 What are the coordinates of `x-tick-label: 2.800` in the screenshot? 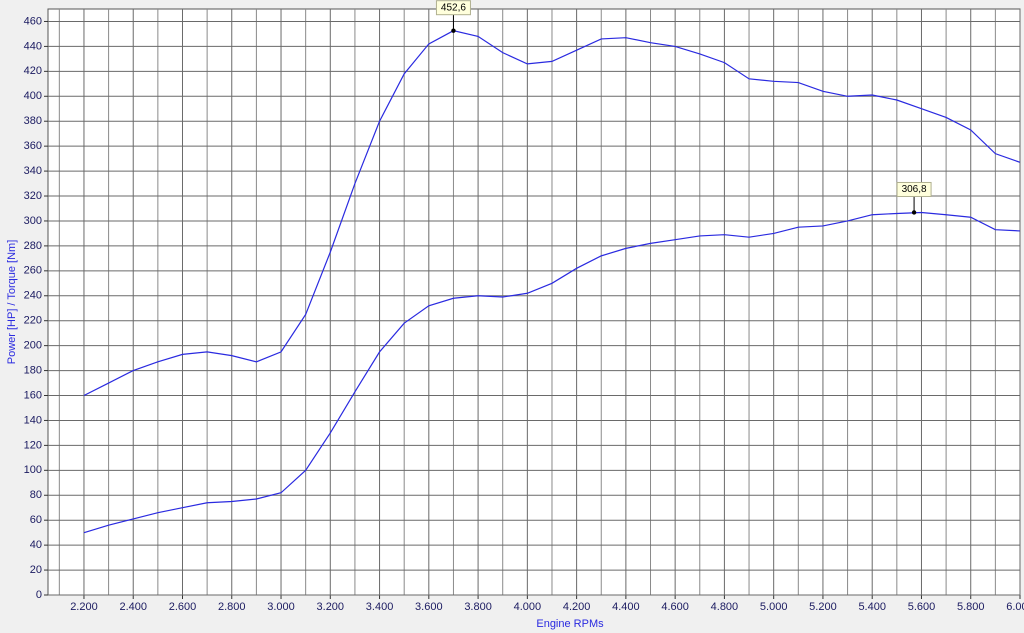 It's located at (232, 607).